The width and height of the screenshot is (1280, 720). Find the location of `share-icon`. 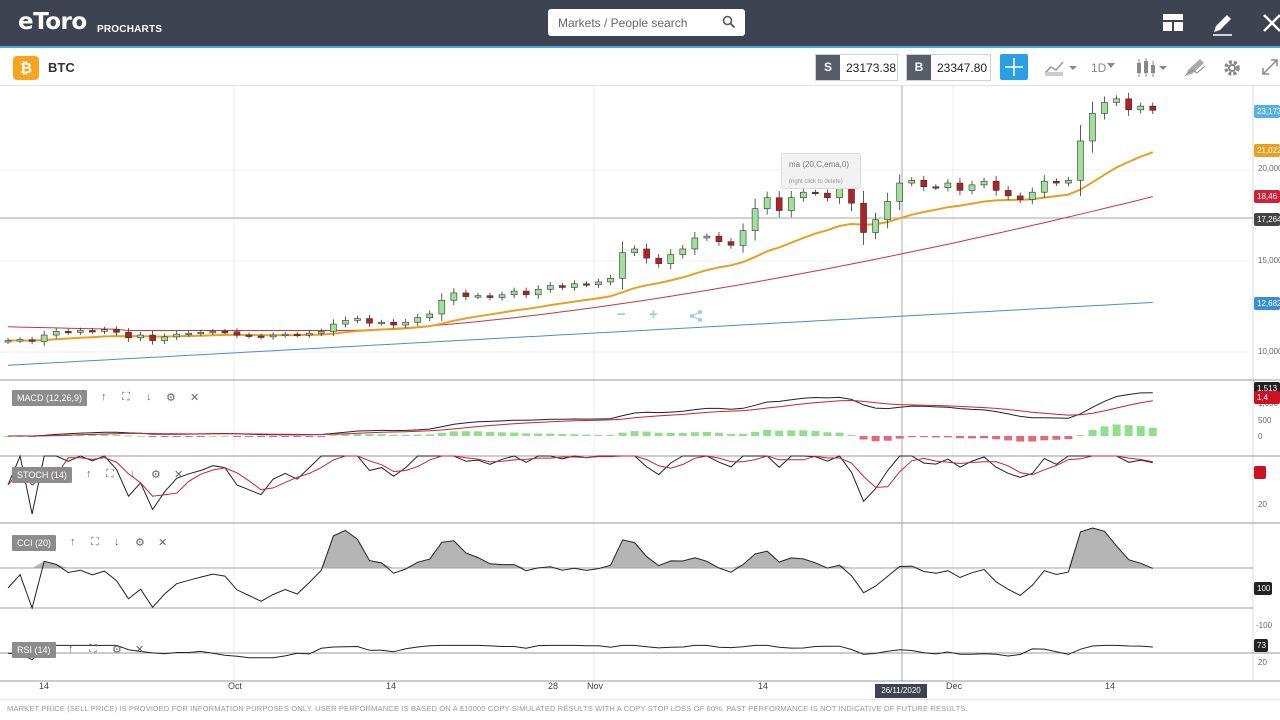

share-icon is located at coordinates (696, 316).